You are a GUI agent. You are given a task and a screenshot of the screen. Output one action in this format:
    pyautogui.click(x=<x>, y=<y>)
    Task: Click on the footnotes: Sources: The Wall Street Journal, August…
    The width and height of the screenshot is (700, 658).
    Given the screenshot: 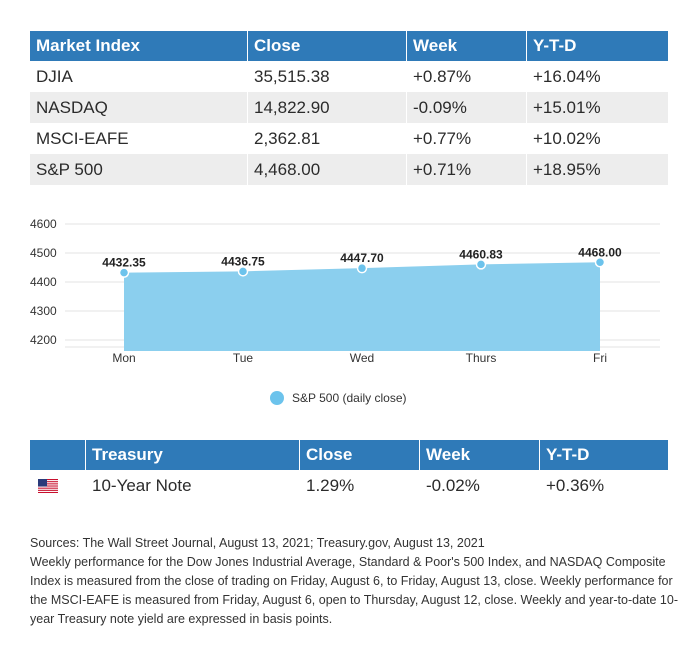 What is the action you would take?
    pyautogui.click(x=354, y=581)
    